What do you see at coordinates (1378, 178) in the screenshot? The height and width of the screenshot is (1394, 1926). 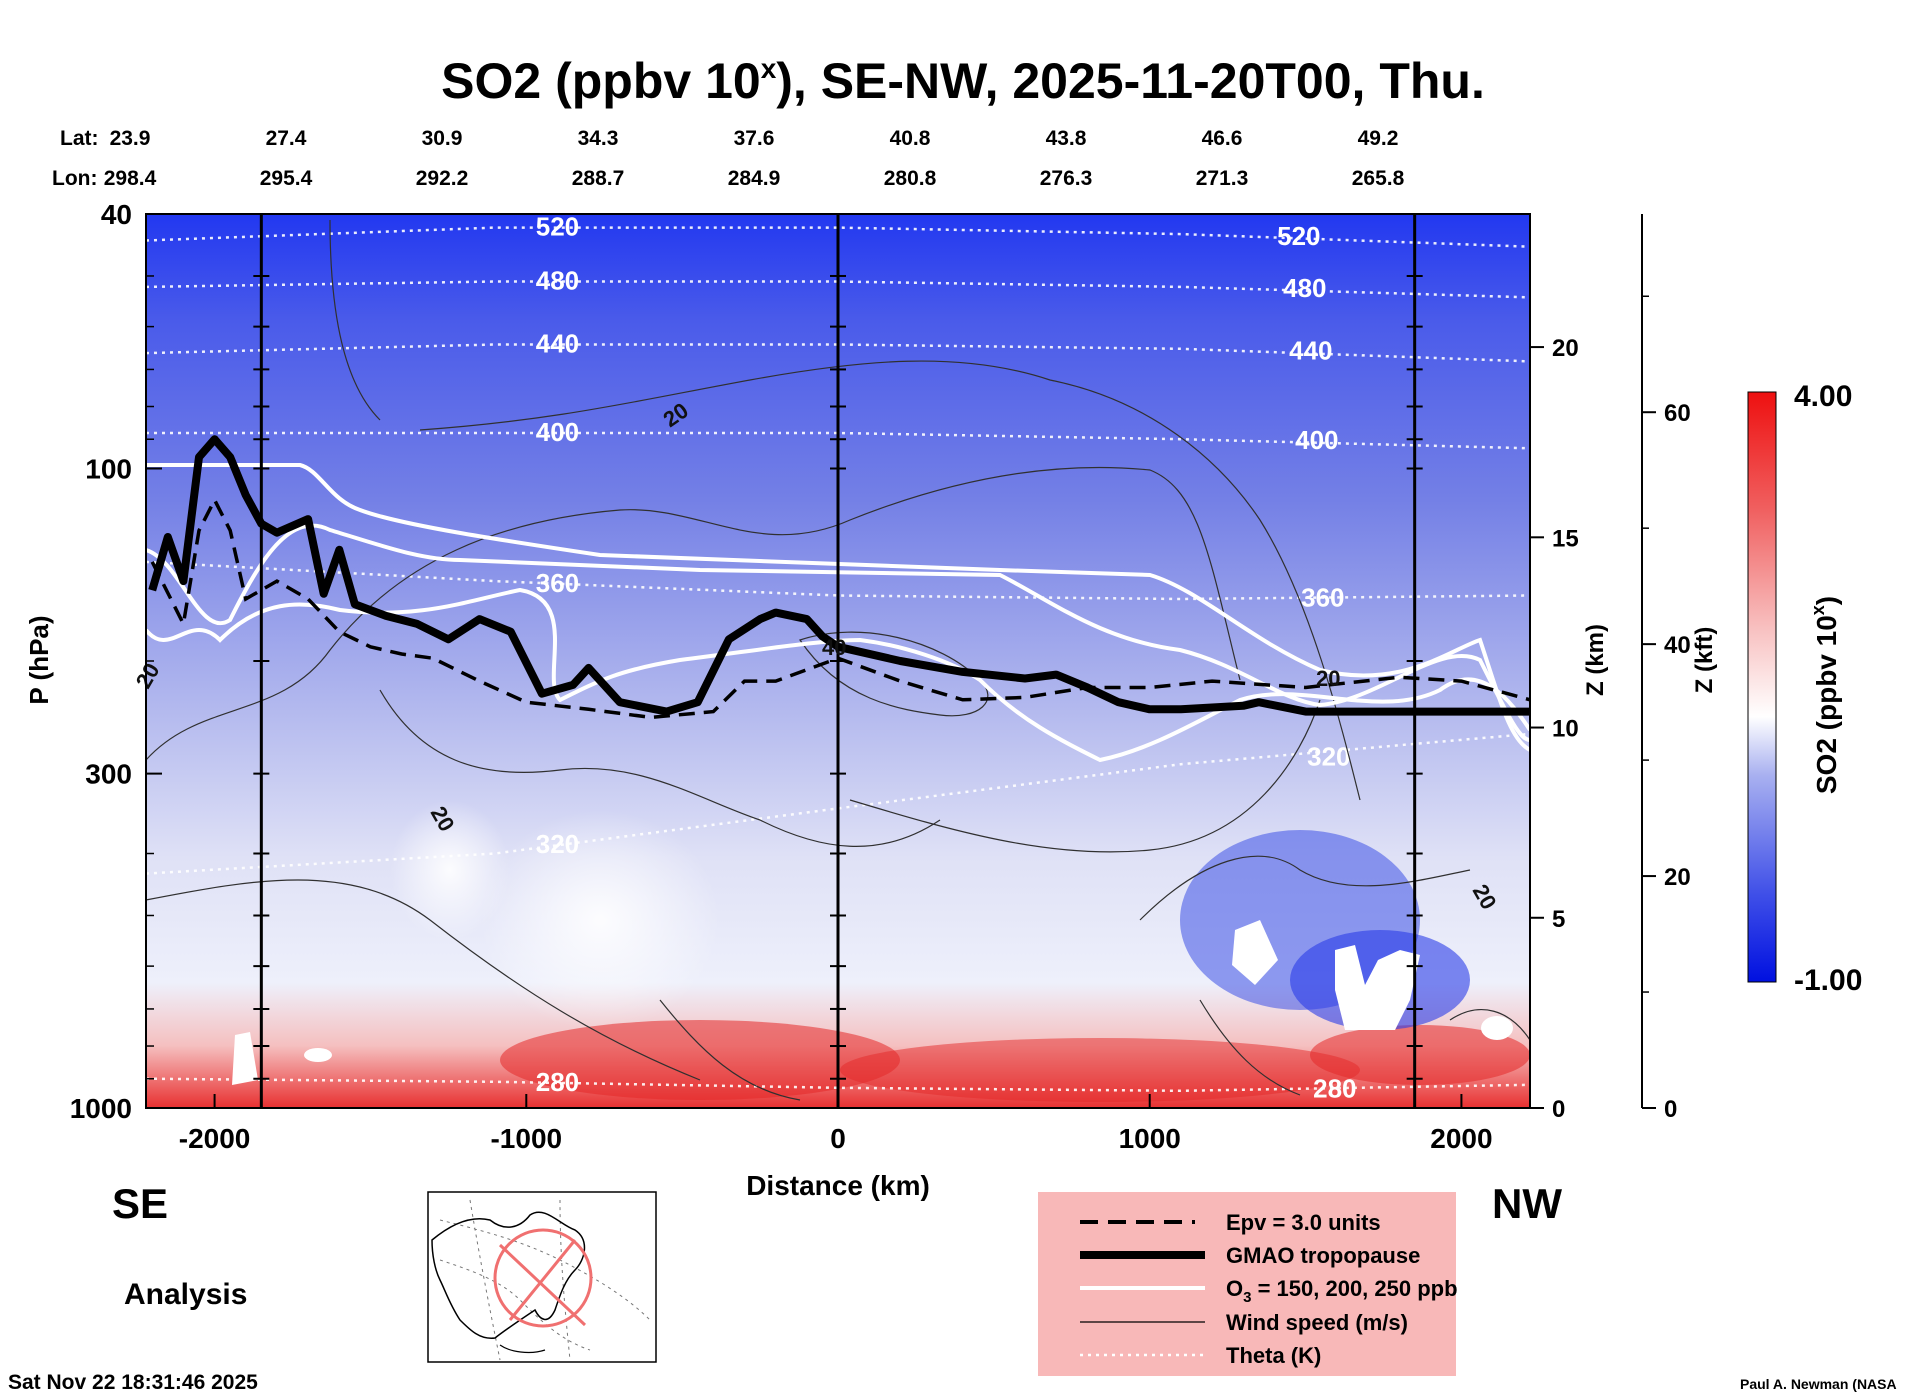 I see `lon-value: 265.8` at bounding box center [1378, 178].